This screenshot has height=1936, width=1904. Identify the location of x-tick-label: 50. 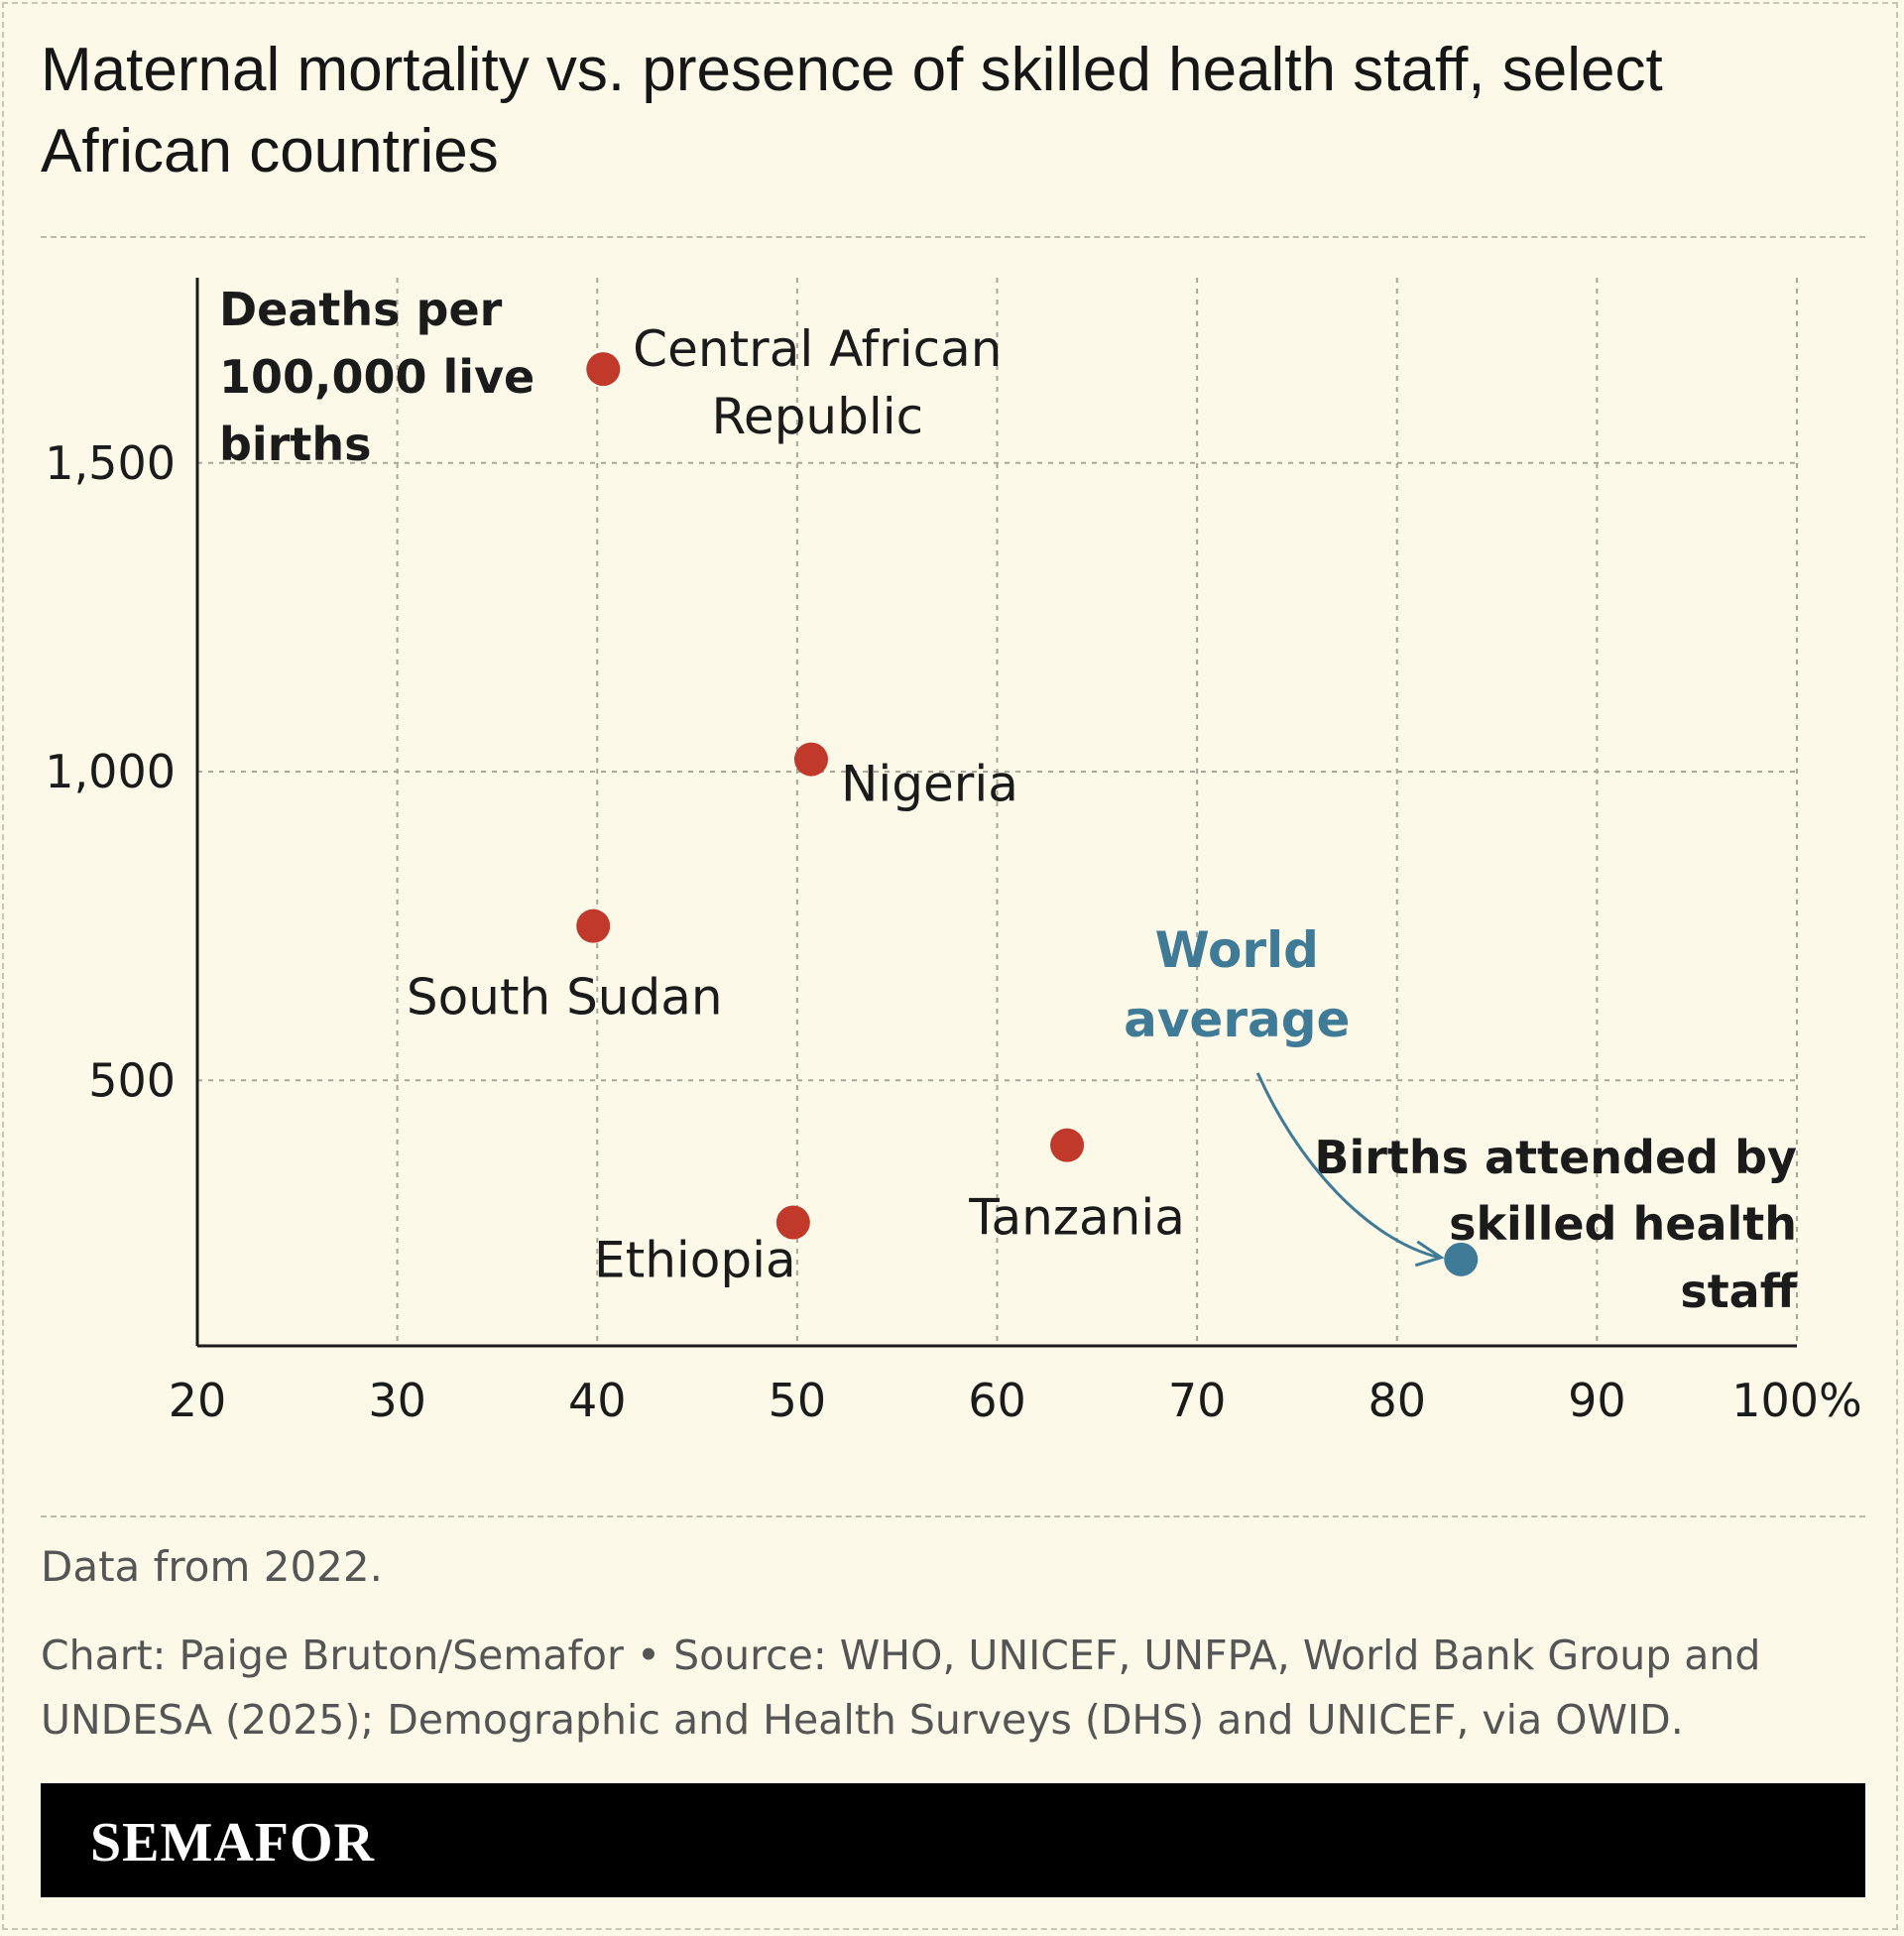
(798, 1400).